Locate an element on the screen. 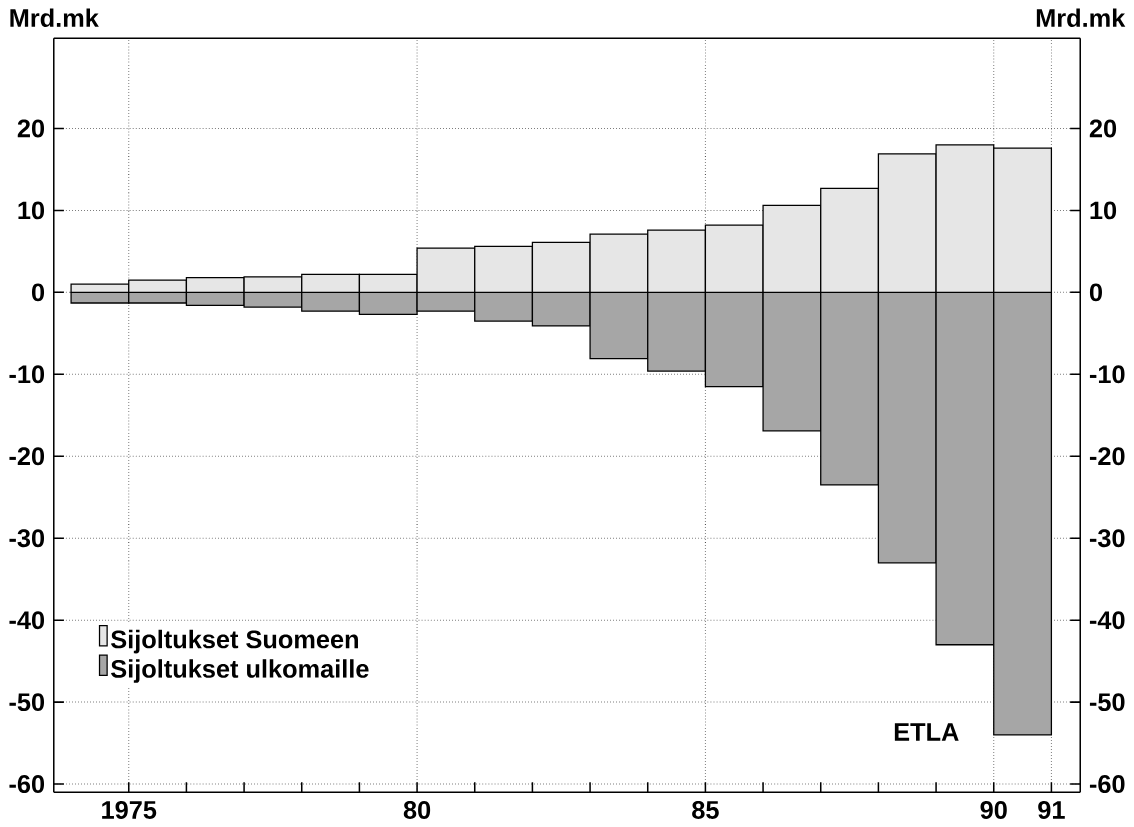 The height and width of the screenshot is (827, 1134). y-tick-label: -20 is located at coordinates (27, 456).